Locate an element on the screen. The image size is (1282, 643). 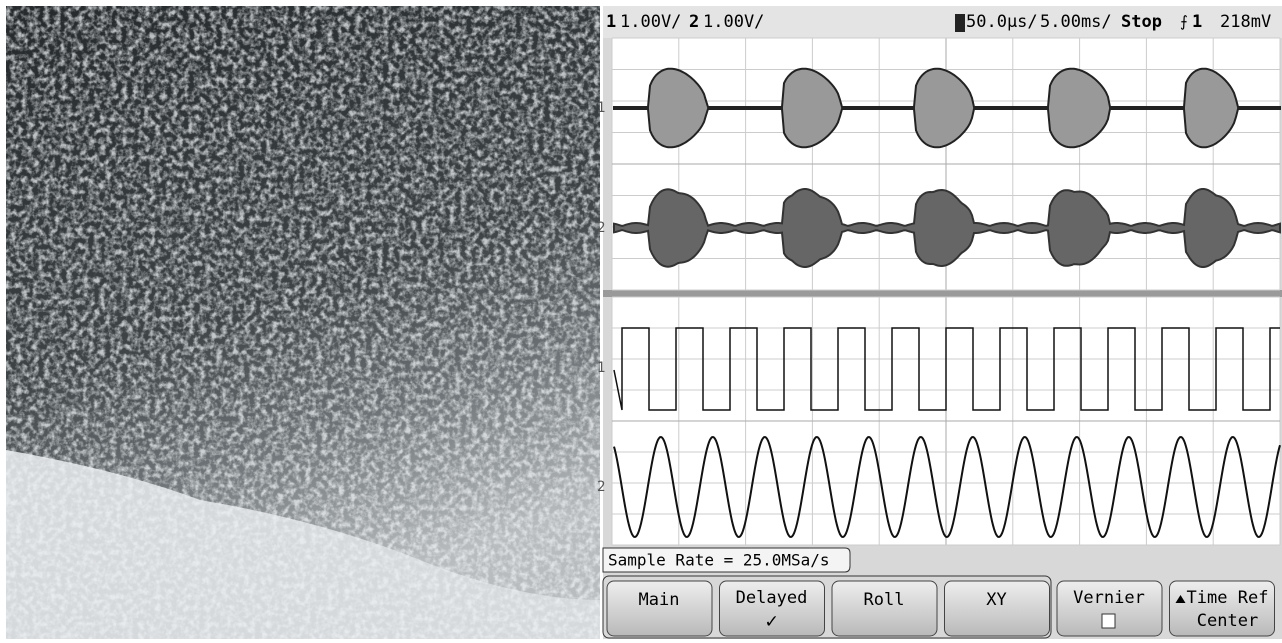
trigger-icon: ⨍ is located at coordinates (1184, 22).